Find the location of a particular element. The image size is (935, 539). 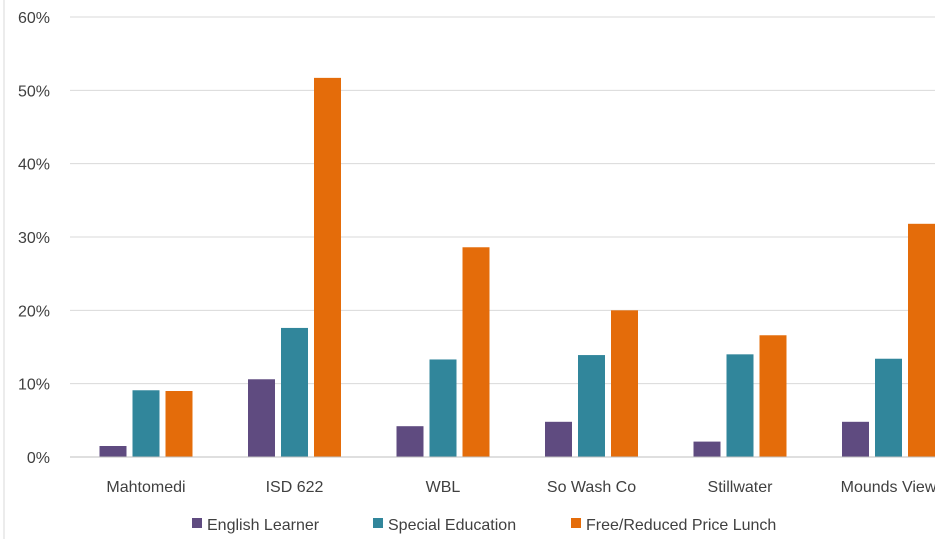

y-tick-label: 0% is located at coordinates (38, 458).